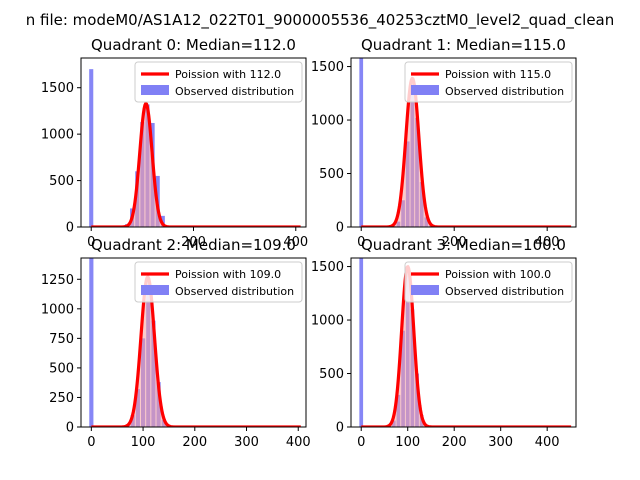 The width and height of the screenshot is (640, 480). What do you see at coordinates (61, 398) in the screenshot?
I see `y-tick-label: 250` at bounding box center [61, 398].